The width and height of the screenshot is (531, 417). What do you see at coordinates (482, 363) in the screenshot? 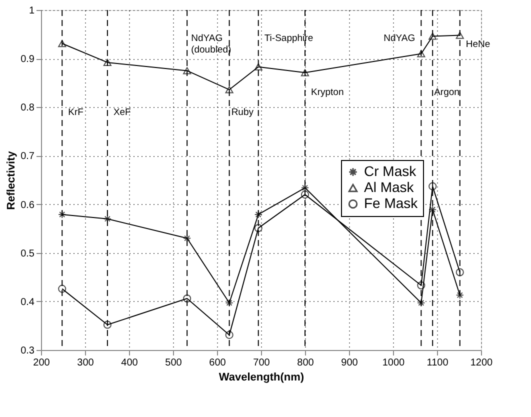
I see `x-tick-label: 1200` at bounding box center [482, 363].